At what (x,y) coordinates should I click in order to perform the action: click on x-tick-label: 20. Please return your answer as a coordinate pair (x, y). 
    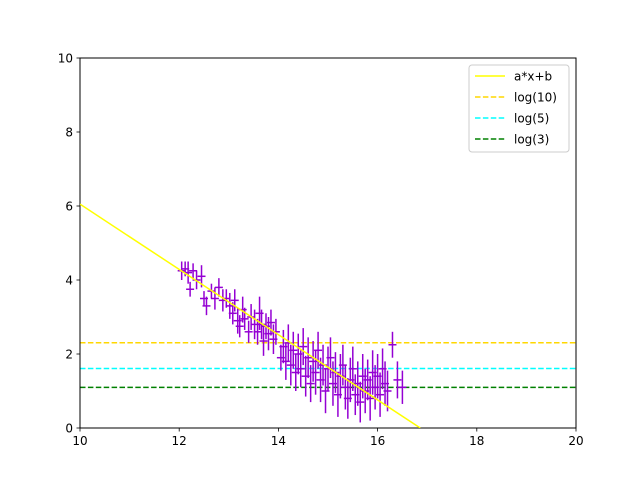
    Looking at the image, I should click on (575, 441).